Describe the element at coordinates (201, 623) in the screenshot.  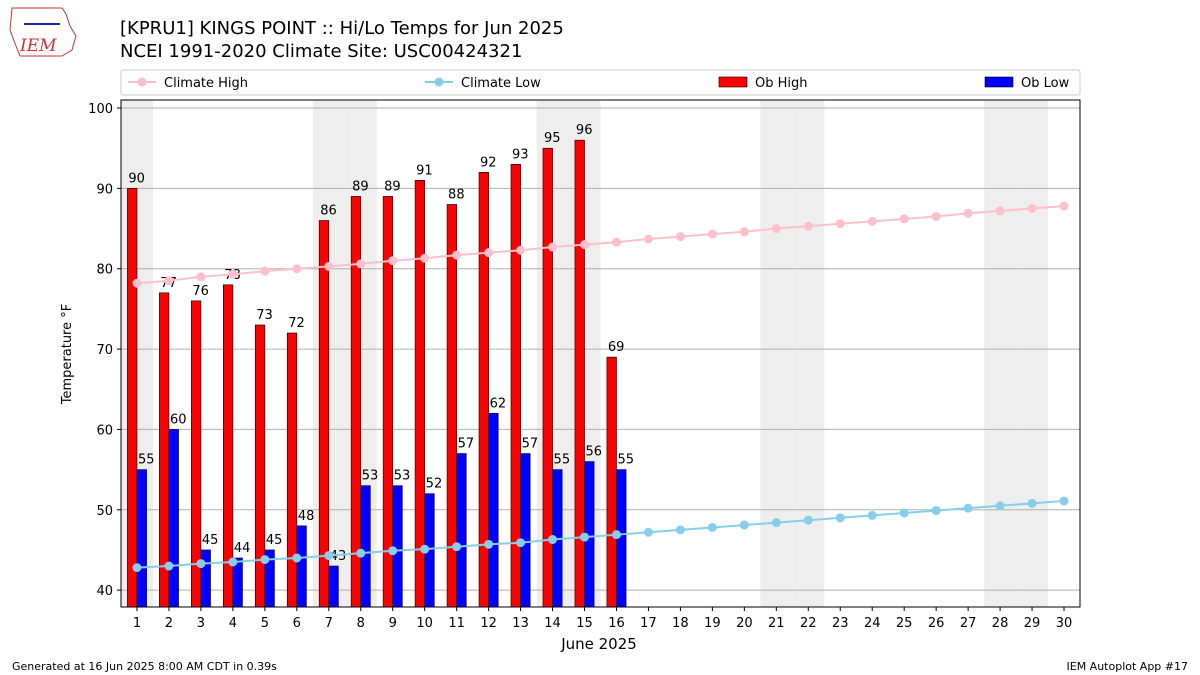
I see `x-tick-label: 3` at that location.